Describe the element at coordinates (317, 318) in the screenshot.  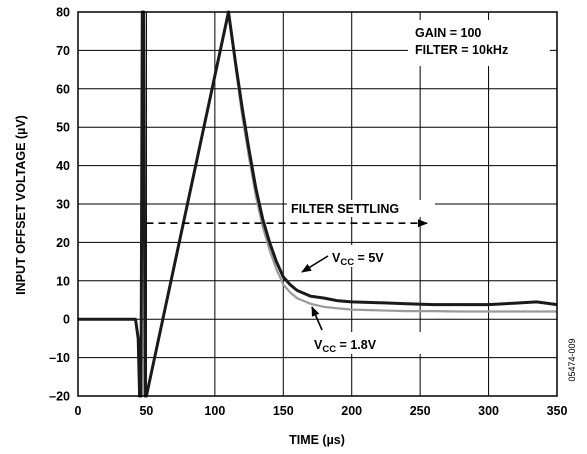
I see `series-label-18v-arrow` at that location.